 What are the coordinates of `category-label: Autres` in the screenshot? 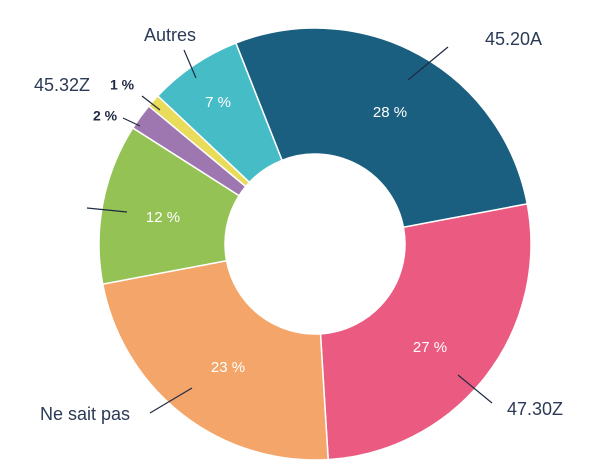 It's located at (170, 35).